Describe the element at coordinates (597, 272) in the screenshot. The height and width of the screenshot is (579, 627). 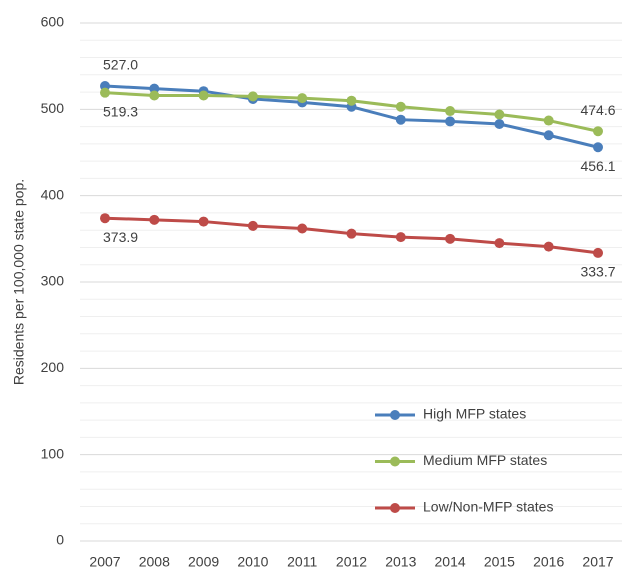
I see `data-label: 333.7` at that location.